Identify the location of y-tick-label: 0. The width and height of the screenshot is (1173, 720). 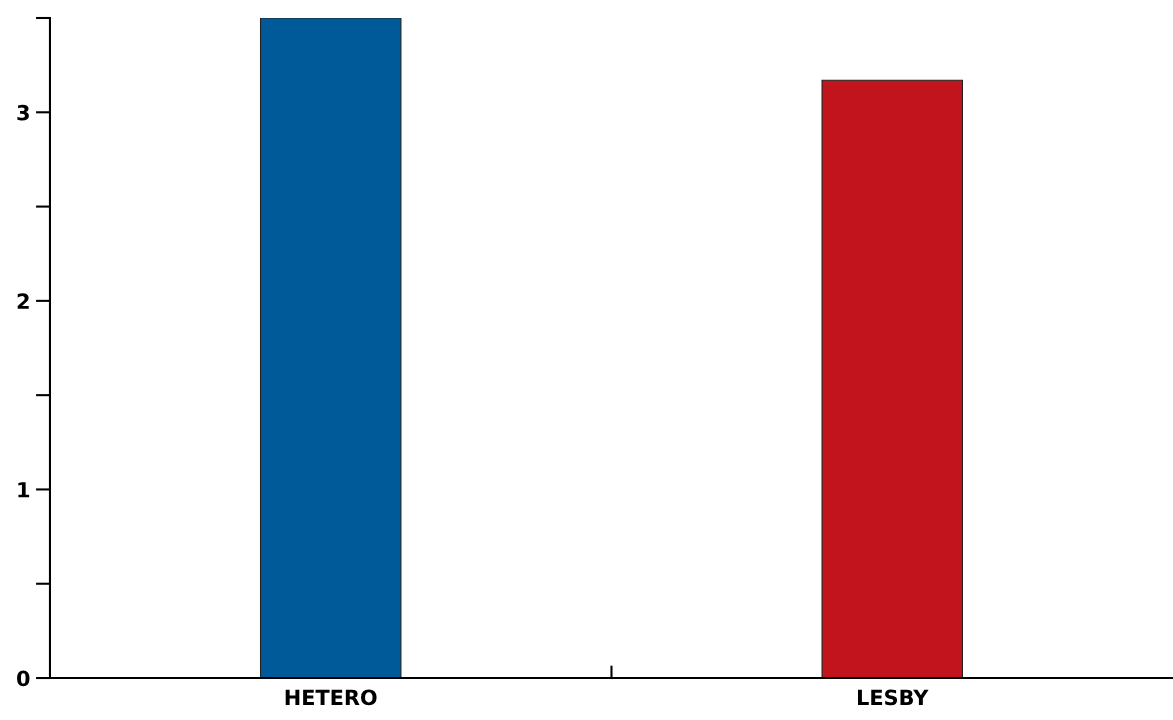
(23, 678).